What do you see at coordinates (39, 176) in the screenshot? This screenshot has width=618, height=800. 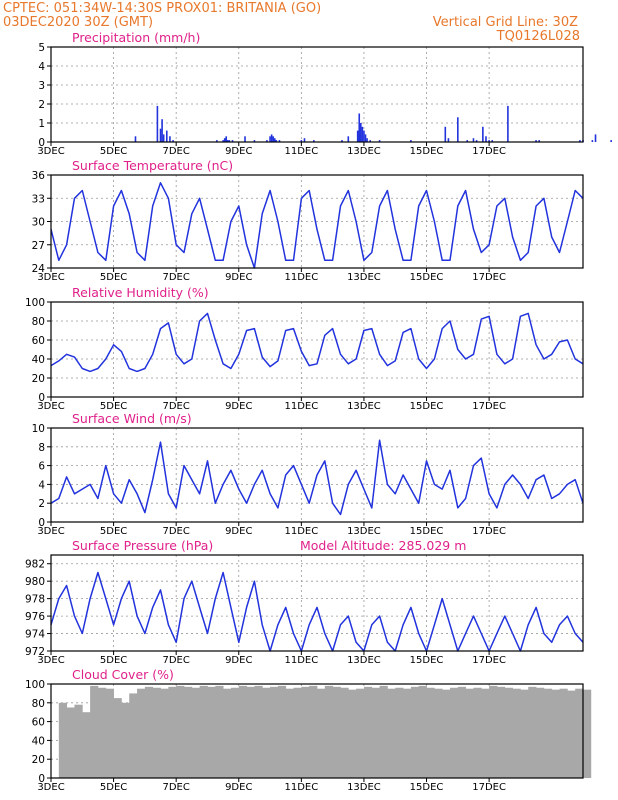 I see `y-tick-label: 36` at bounding box center [39, 176].